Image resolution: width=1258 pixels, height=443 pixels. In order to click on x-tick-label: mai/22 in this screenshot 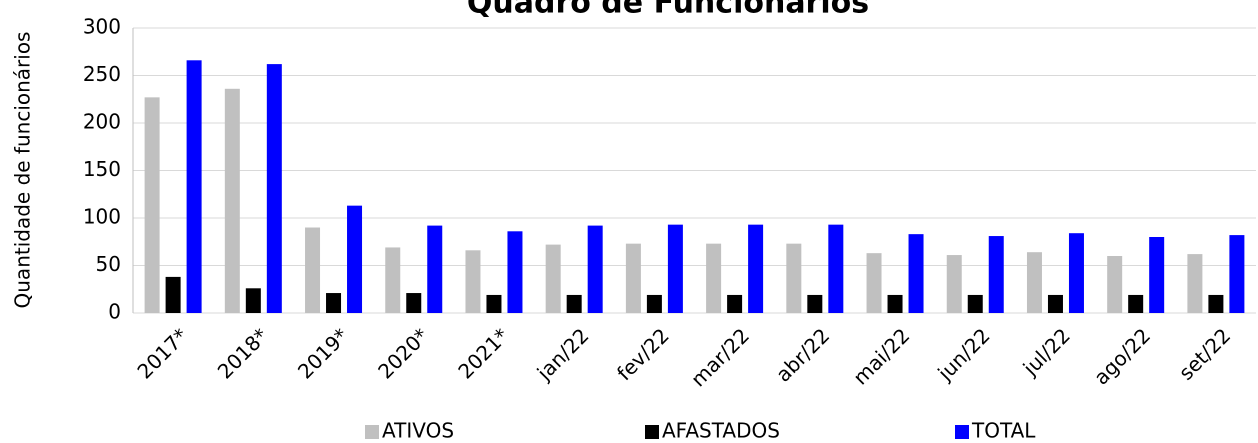, I will do `click(881, 356)`.